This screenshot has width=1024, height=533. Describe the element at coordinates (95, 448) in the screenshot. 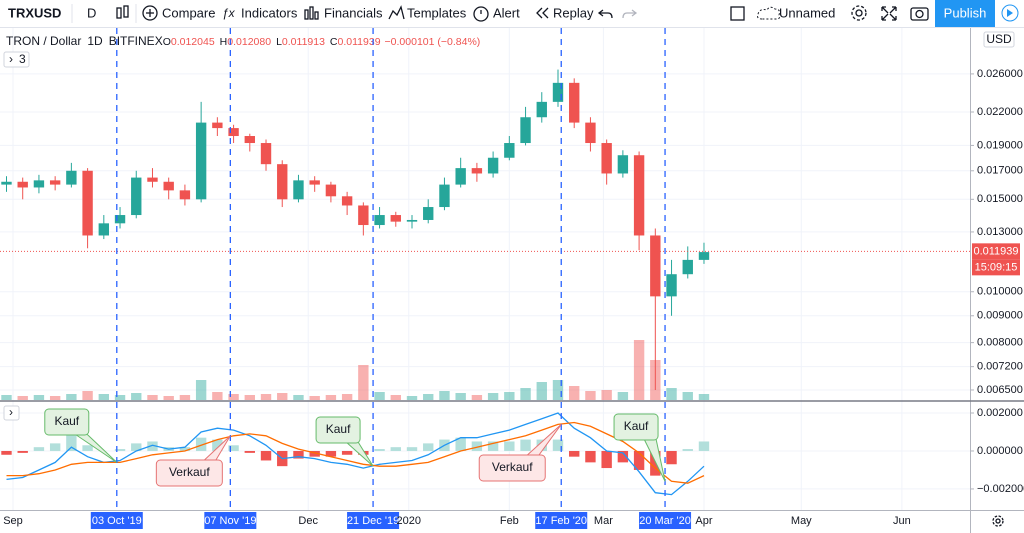

I see `annotation-arrow` at that location.